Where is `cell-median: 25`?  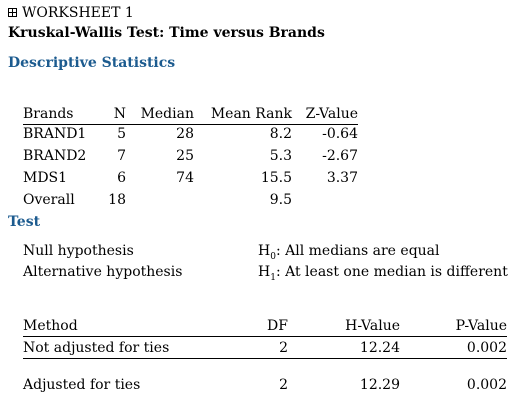 cell-median: 25 is located at coordinates (185, 156).